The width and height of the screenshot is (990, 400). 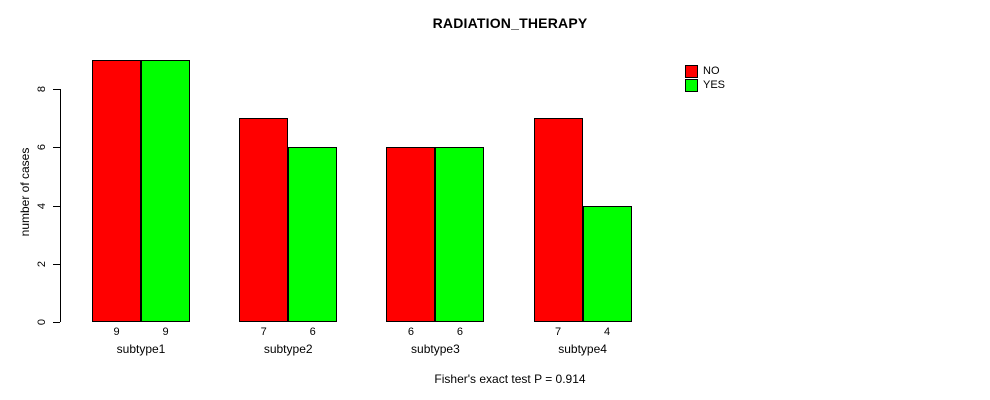 I want to click on y-axis-line, so click(x=60, y=205).